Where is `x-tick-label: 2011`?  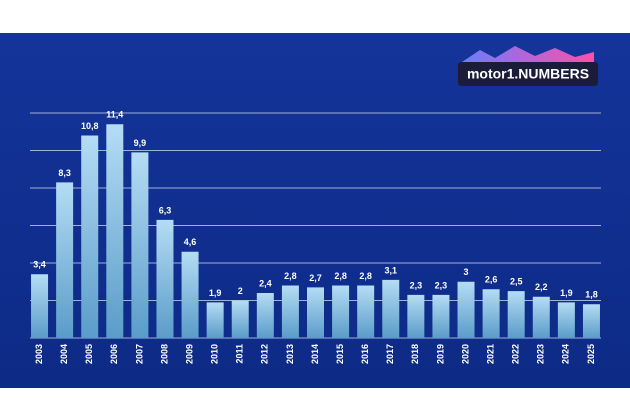 x-tick-label: 2011 is located at coordinates (240, 354).